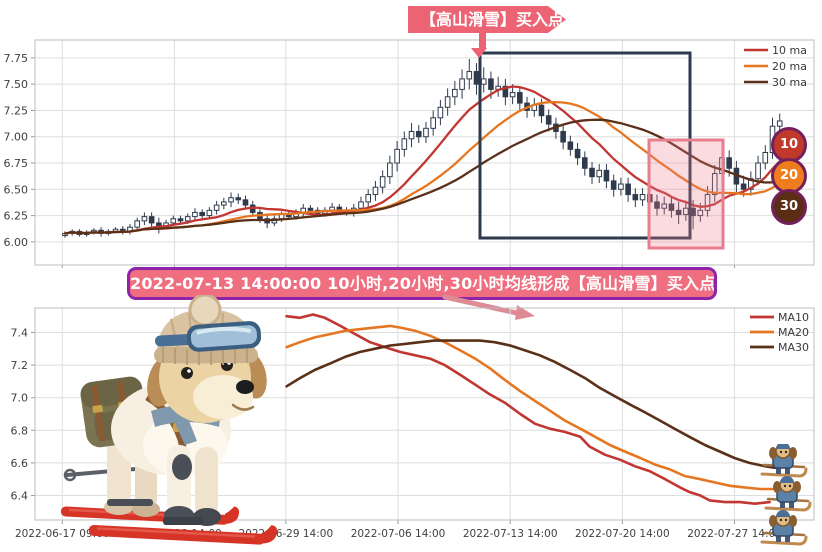  What do you see at coordinates (16, 242) in the screenshot?
I see `svg-text: 6.00` at bounding box center [16, 242].